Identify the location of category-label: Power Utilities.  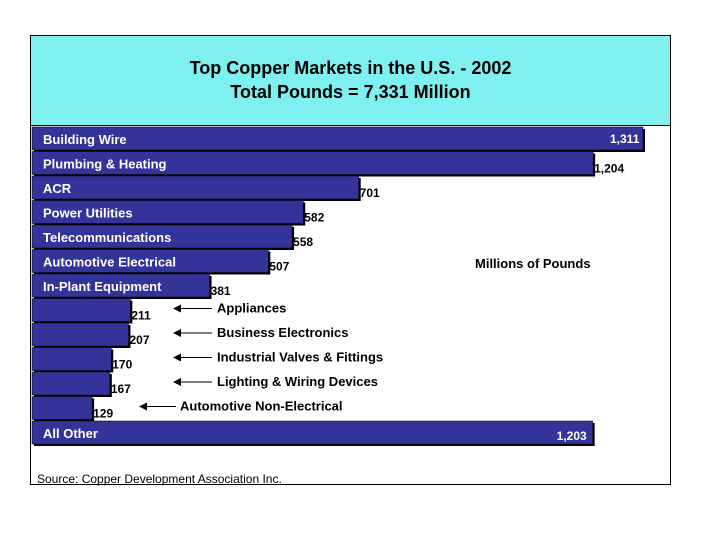
(88, 213).